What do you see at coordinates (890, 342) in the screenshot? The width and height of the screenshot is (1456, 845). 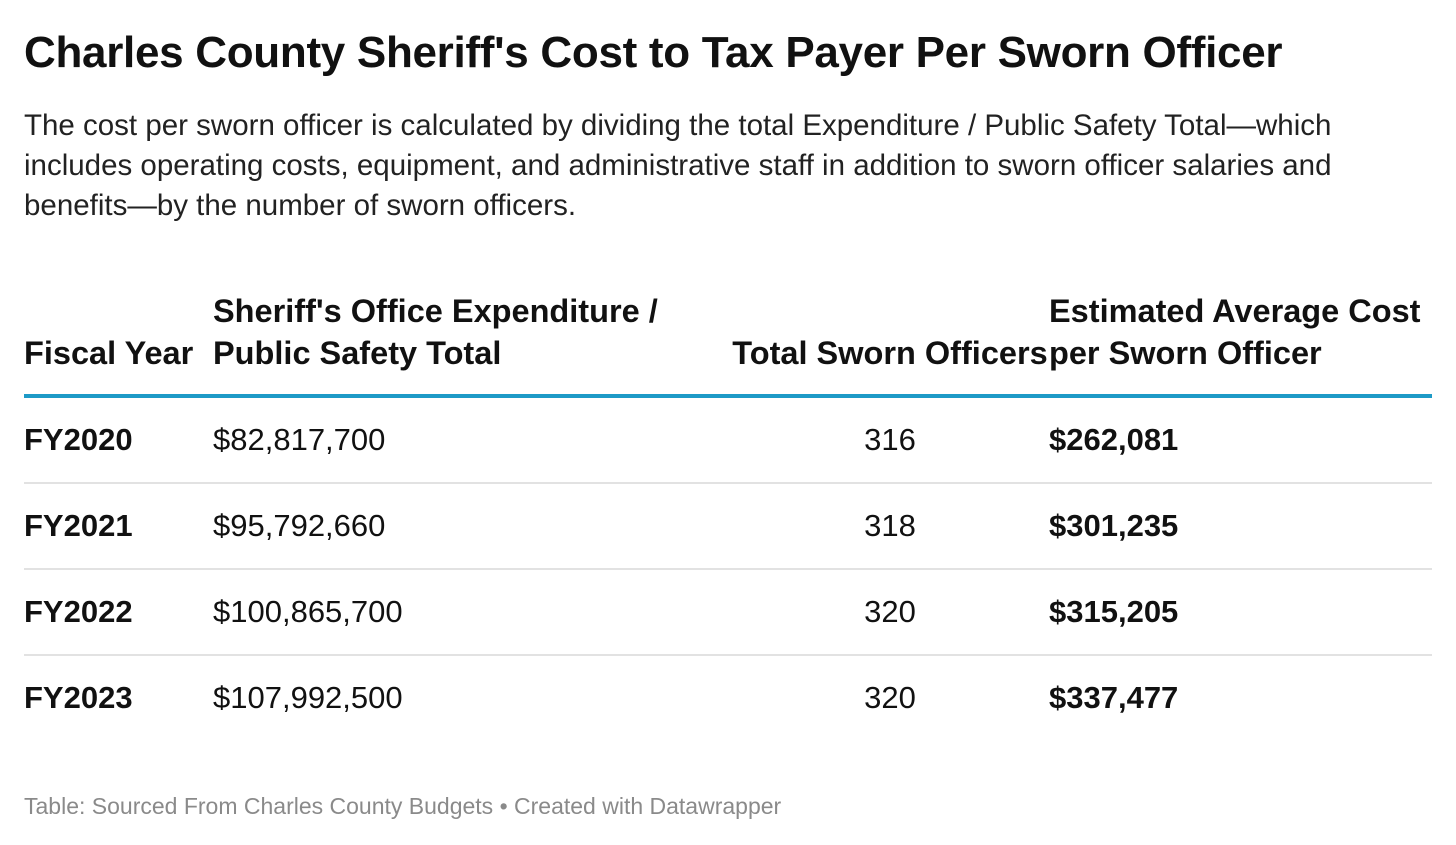 I see `column-header-total-sworn-officers: Total Sworn Officers` at bounding box center [890, 342].